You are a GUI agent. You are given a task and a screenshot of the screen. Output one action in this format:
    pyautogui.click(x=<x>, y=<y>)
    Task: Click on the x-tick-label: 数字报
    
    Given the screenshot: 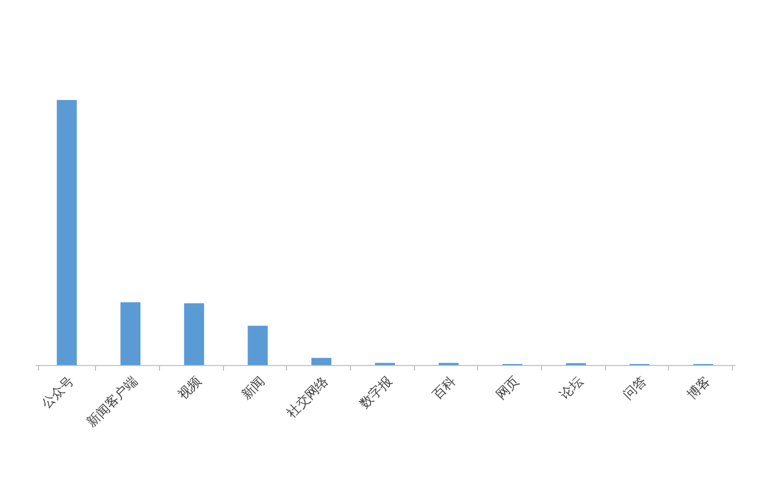 What is the action you would take?
    pyautogui.click(x=376, y=392)
    